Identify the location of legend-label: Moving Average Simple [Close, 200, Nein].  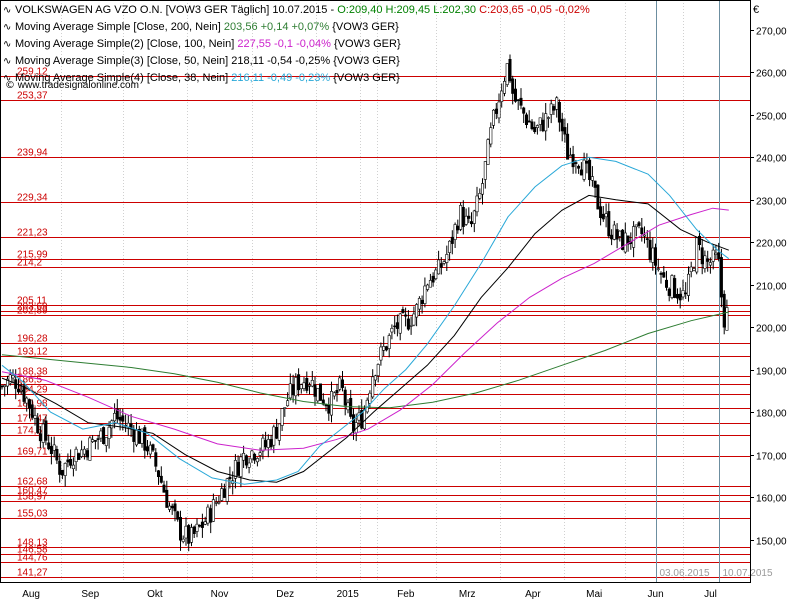
(118, 27).